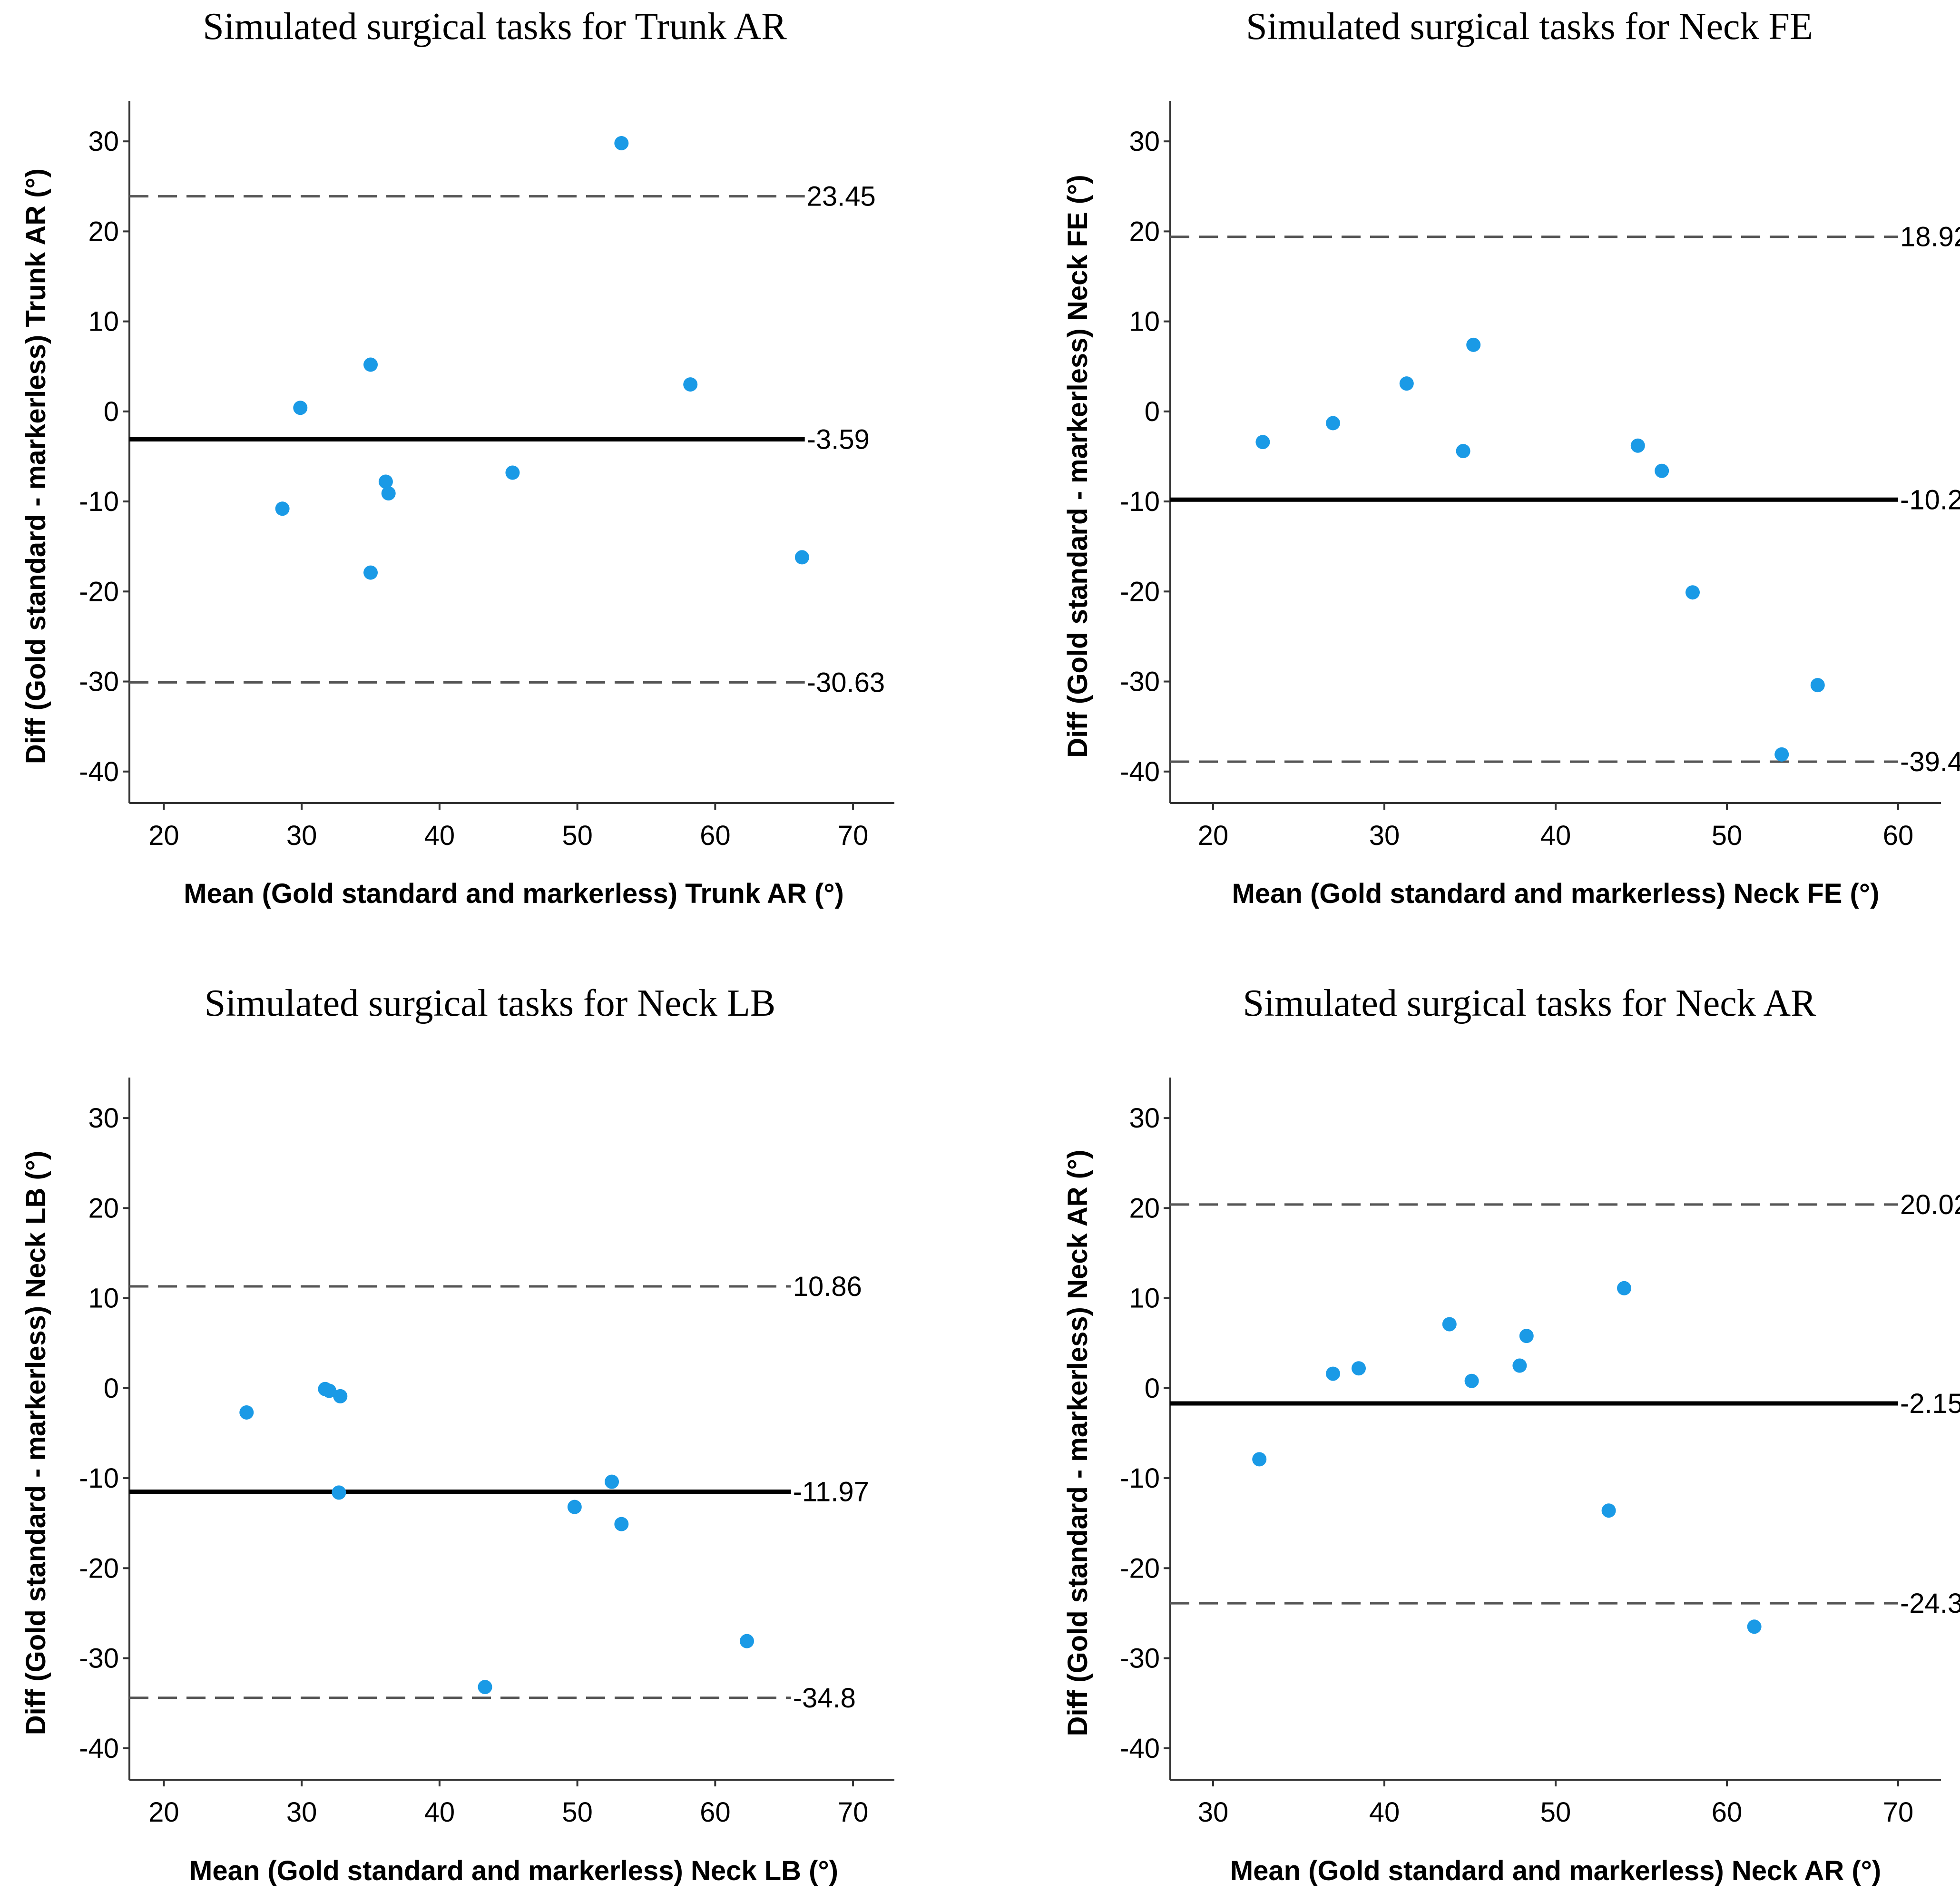  What do you see at coordinates (824, 1698) in the screenshot?
I see `lower-limit-label: -34.8` at bounding box center [824, 1698].